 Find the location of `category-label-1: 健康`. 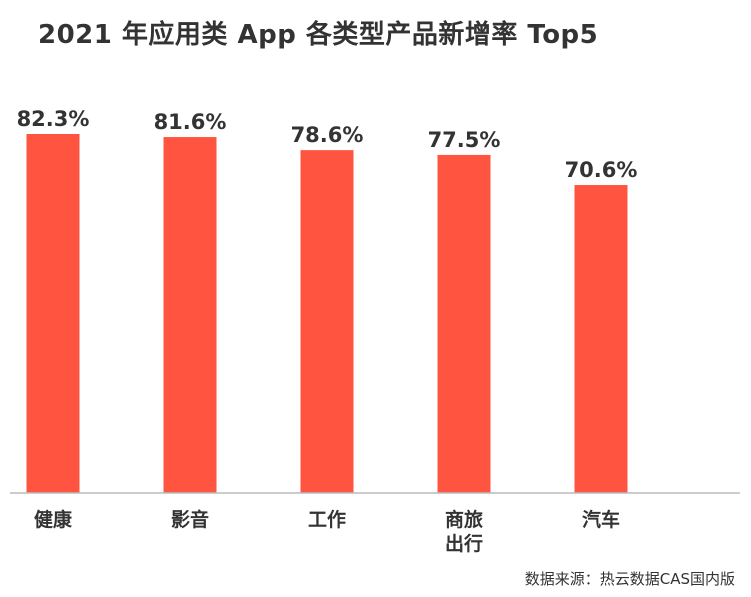

category-label-1: 健康 is located at coordinates (53, 519).